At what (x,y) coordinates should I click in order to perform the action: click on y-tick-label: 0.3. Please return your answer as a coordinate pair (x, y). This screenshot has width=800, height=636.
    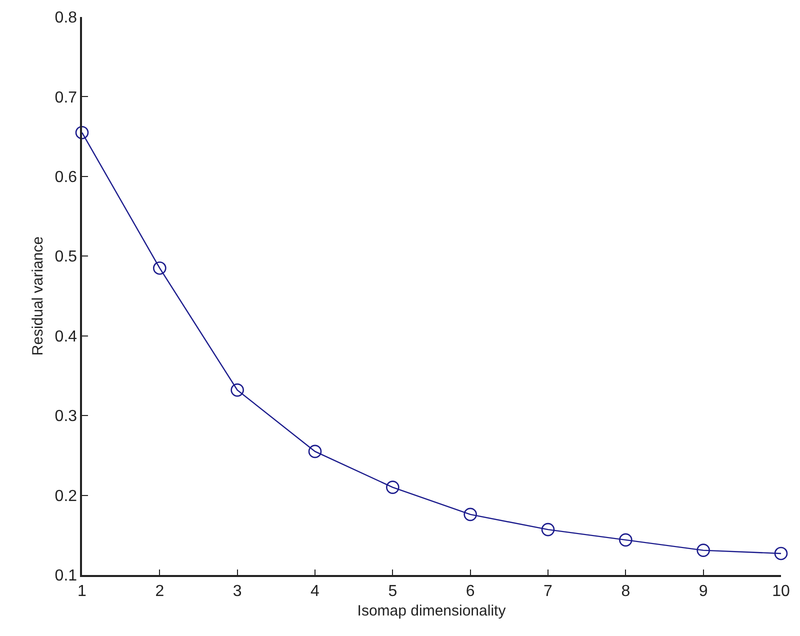
    Looking at the image, I should click on (66, 417).